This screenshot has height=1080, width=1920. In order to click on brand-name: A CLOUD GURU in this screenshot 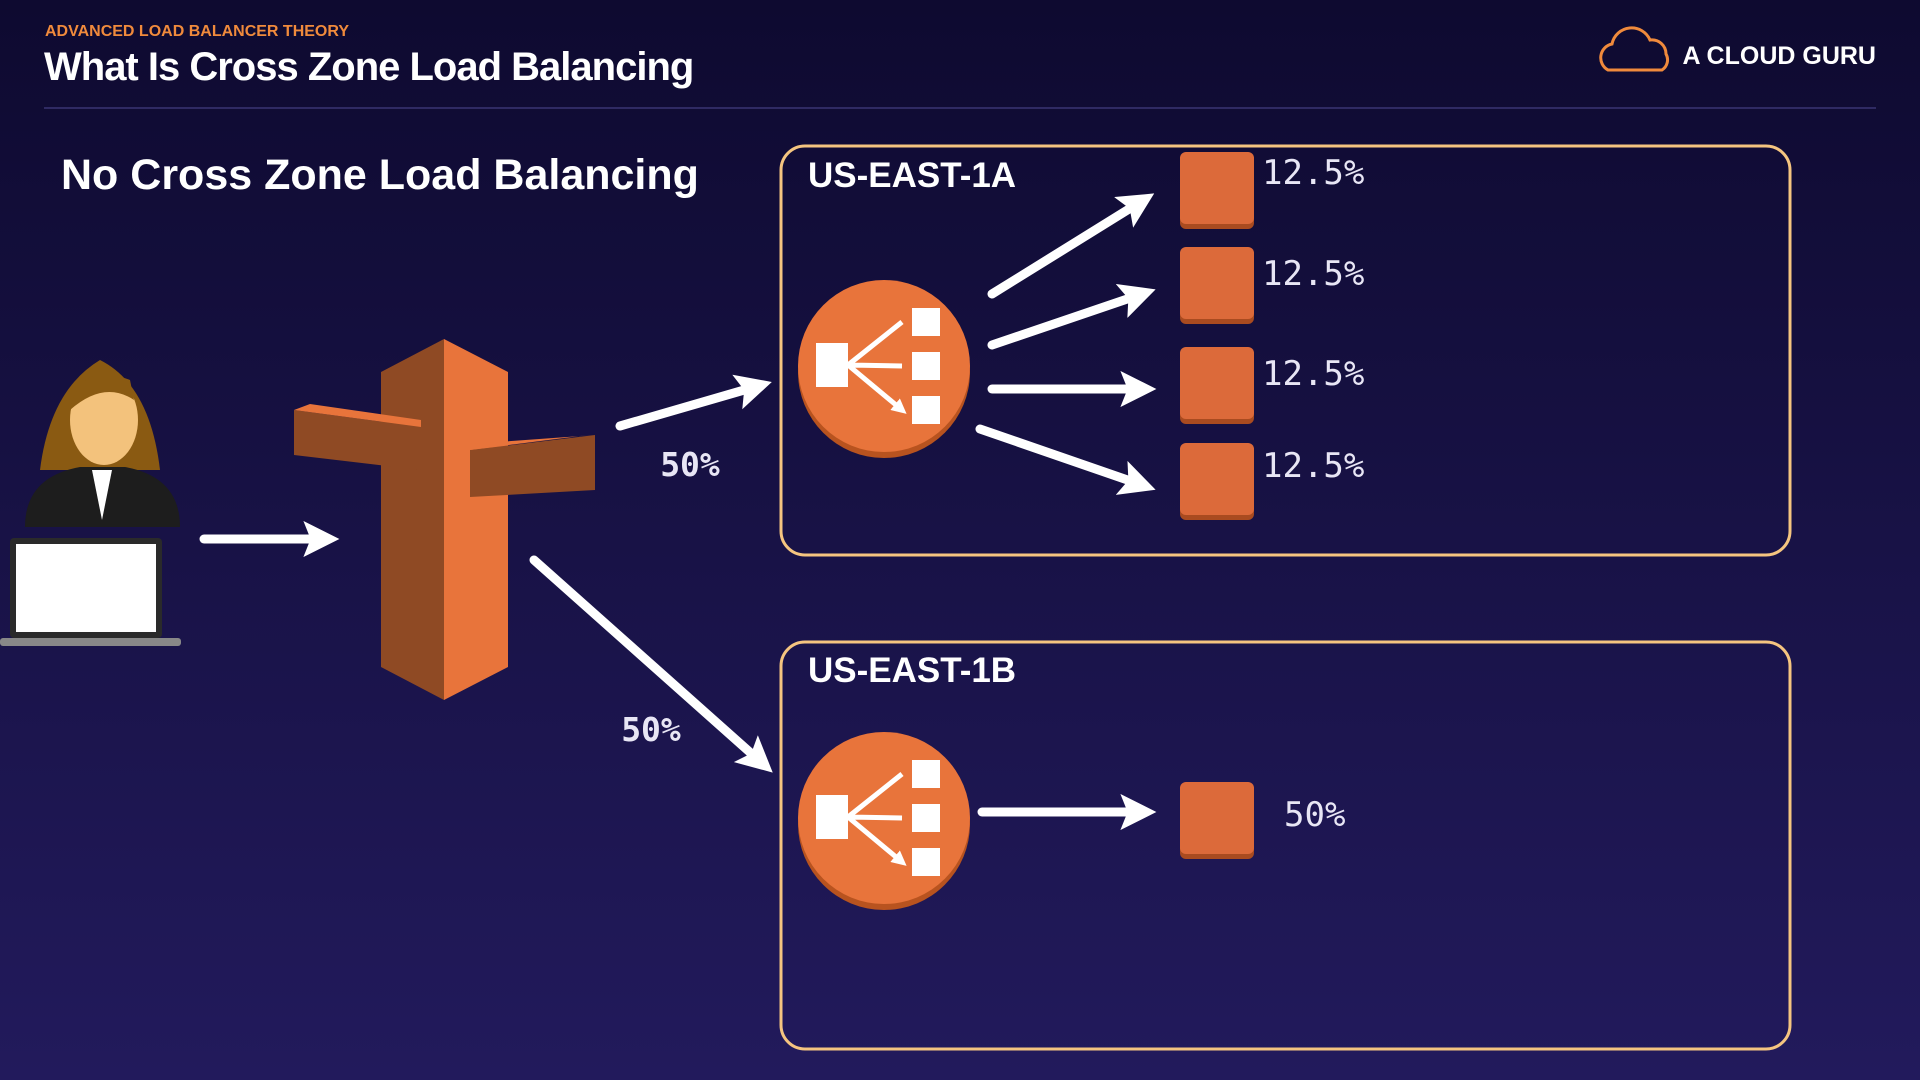, I will do `click(1779, 56)`.